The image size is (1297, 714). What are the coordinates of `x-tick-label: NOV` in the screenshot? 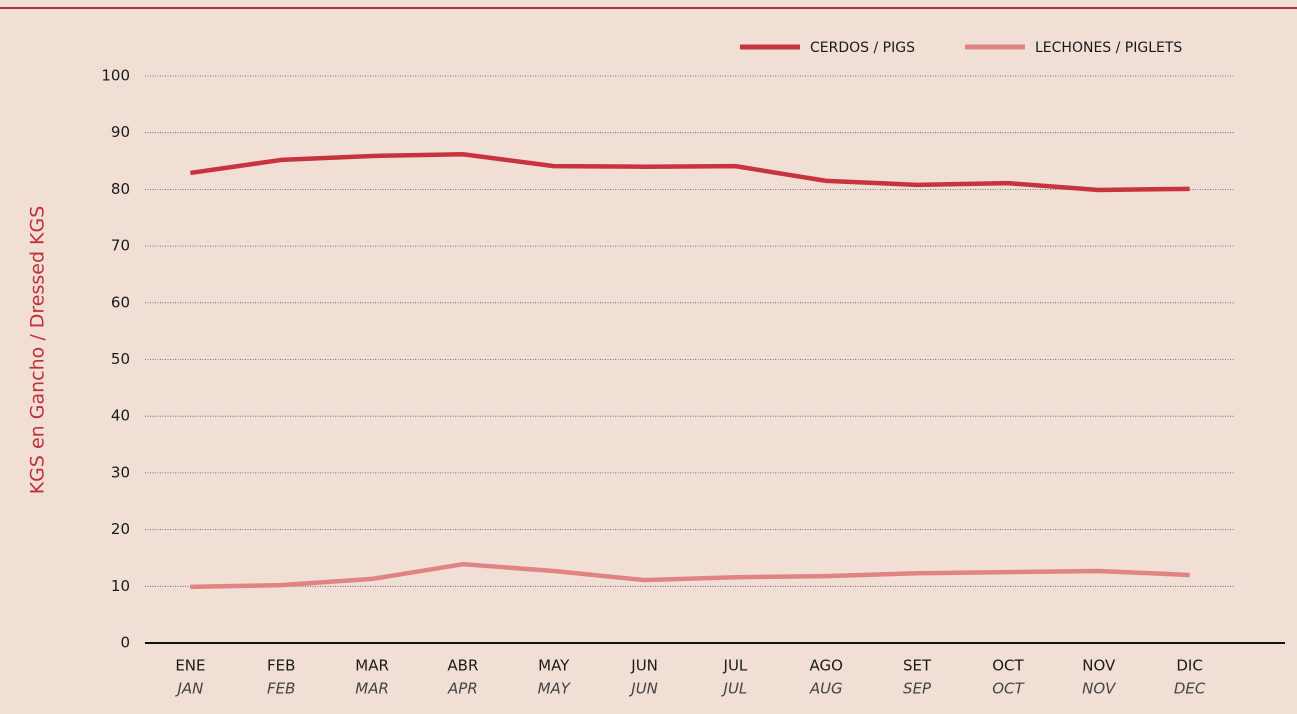 It's located at (1099, 666).